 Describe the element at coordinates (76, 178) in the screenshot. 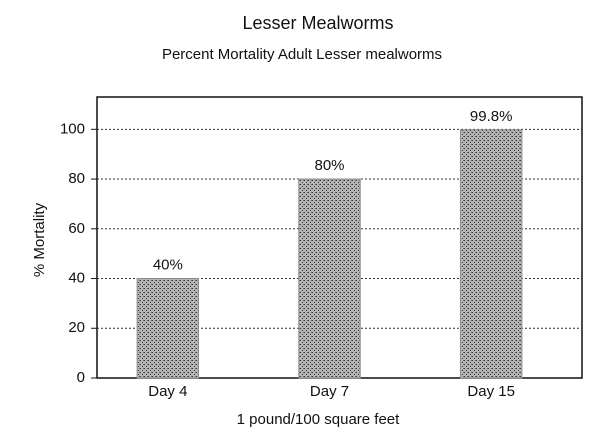

I see `y-tick-label: 80` at that location.